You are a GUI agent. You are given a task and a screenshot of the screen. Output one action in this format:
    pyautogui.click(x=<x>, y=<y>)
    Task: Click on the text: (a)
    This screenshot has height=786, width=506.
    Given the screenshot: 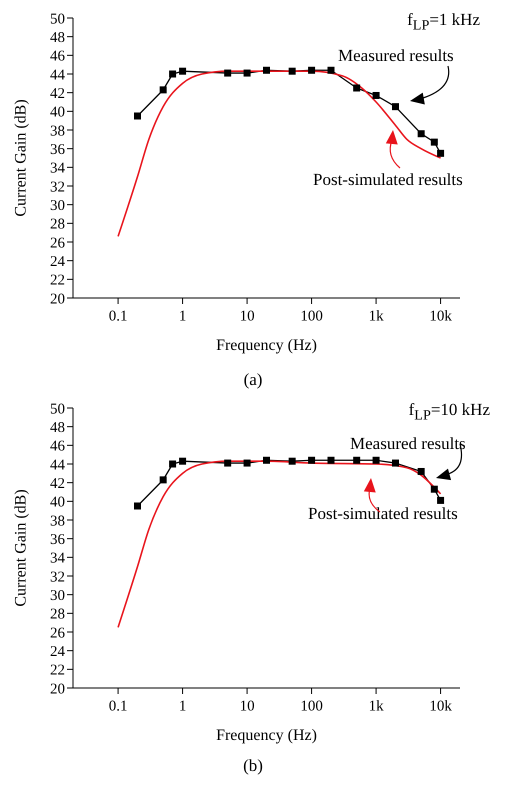 What is the action you would take?
    pyautogui.click(x=253, y=380)
    